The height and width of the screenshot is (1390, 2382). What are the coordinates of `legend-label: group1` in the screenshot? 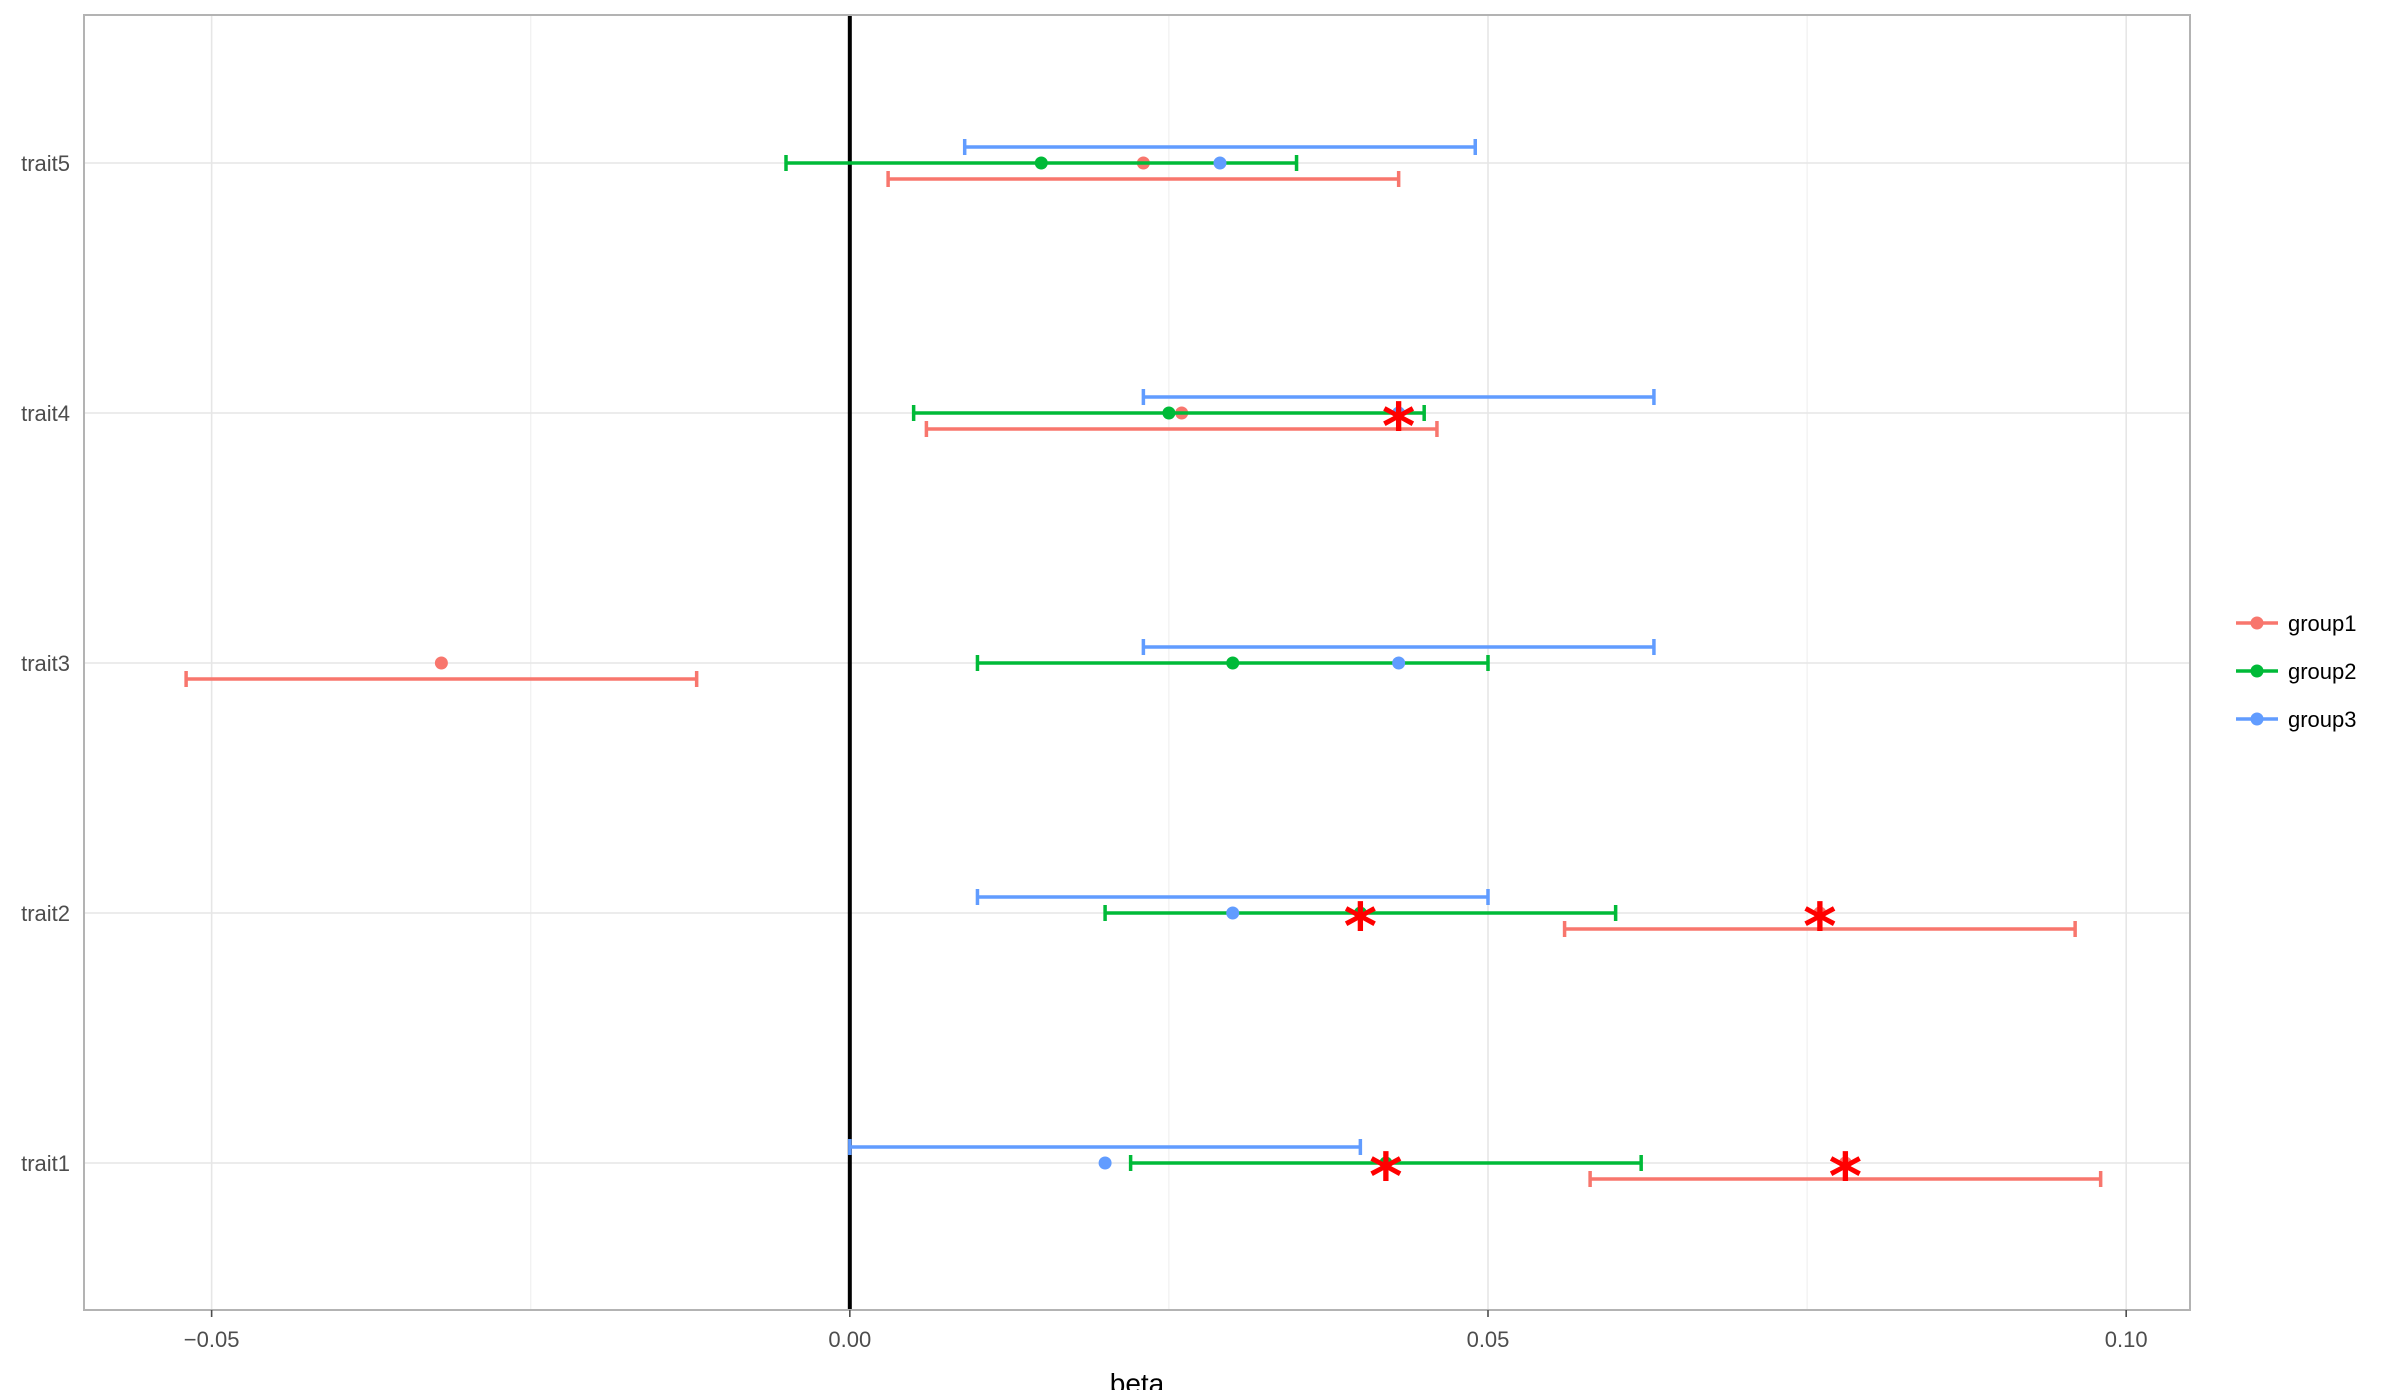 It's located at (2322, 623).